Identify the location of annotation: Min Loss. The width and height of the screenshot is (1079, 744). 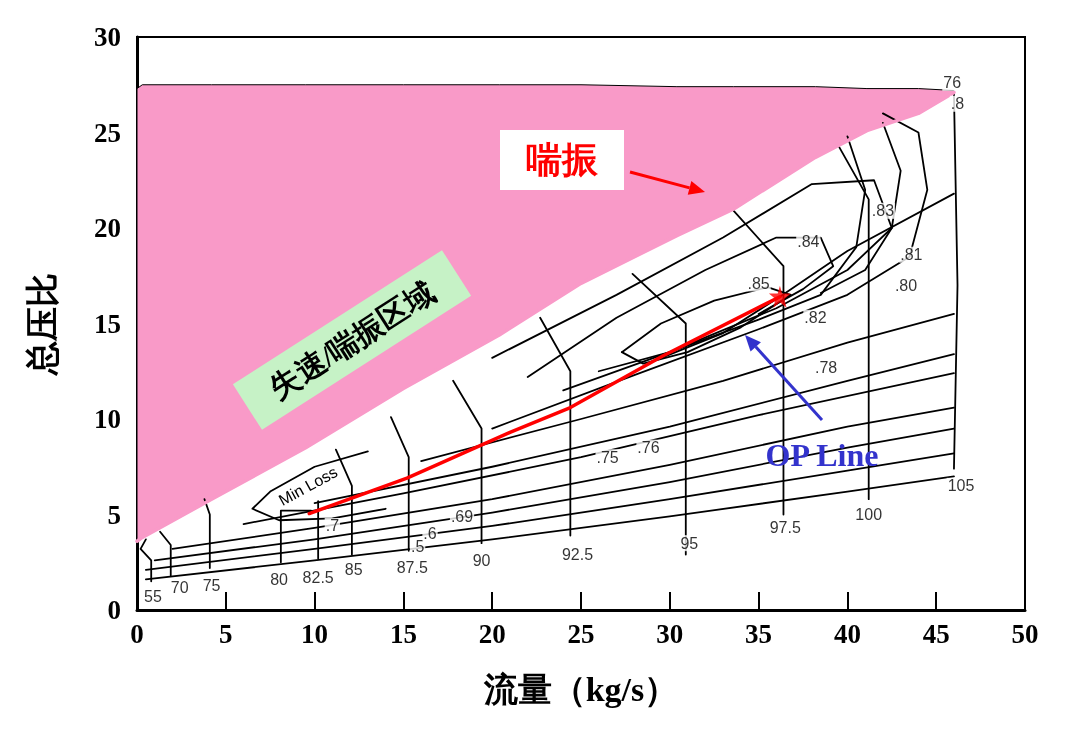
(308, 486).